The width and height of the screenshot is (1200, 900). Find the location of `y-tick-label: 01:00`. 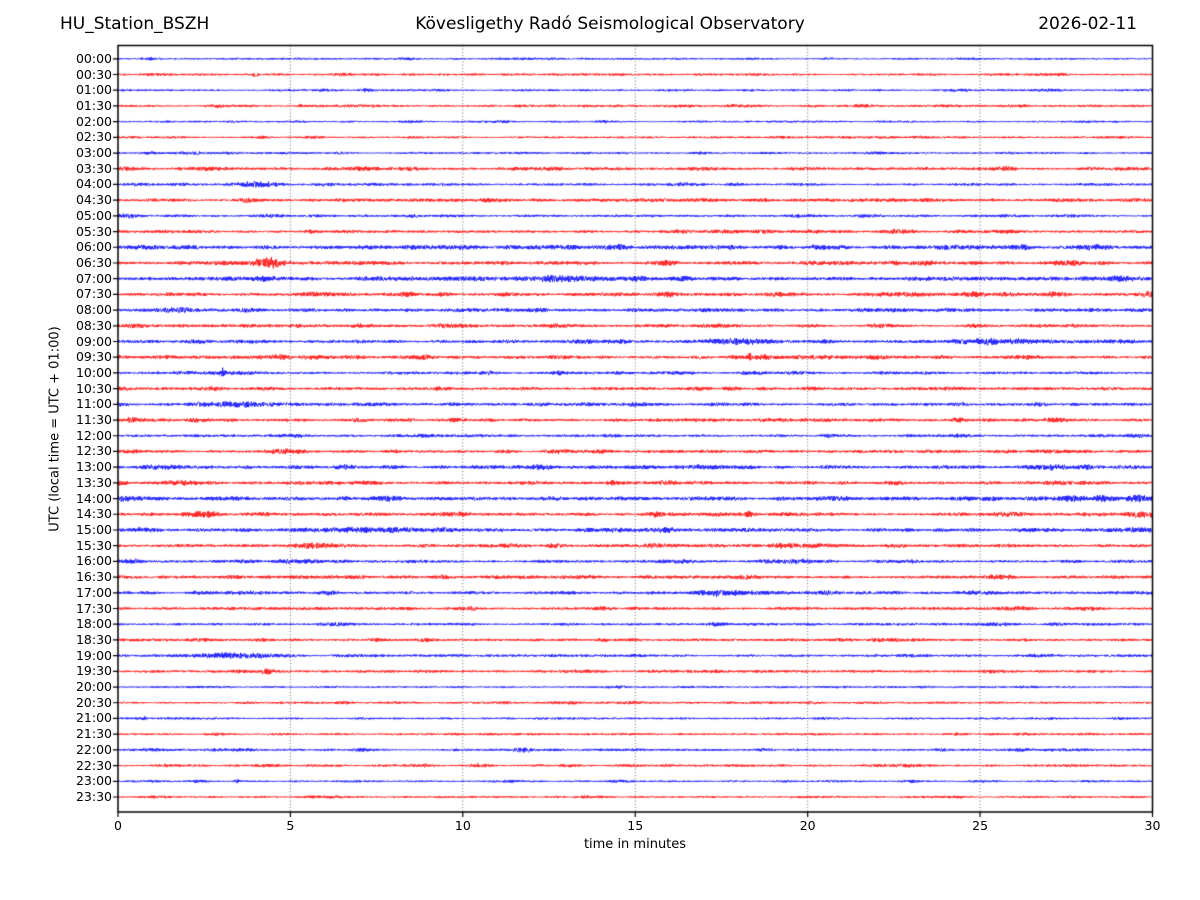

y-tick-label: 01:00 is located at coordinates (93, 90).